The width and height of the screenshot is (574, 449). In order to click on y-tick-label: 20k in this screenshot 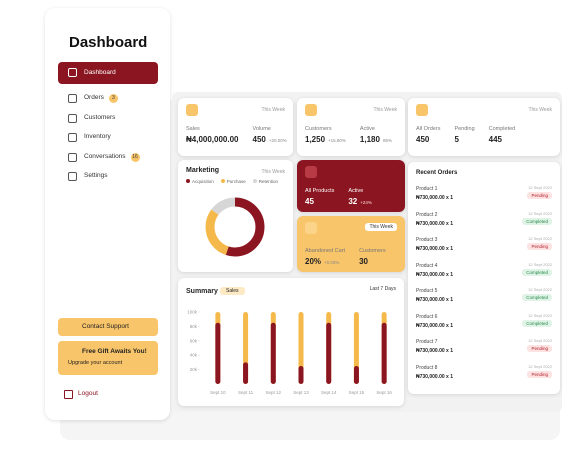, I will do `click(194, 369)`.